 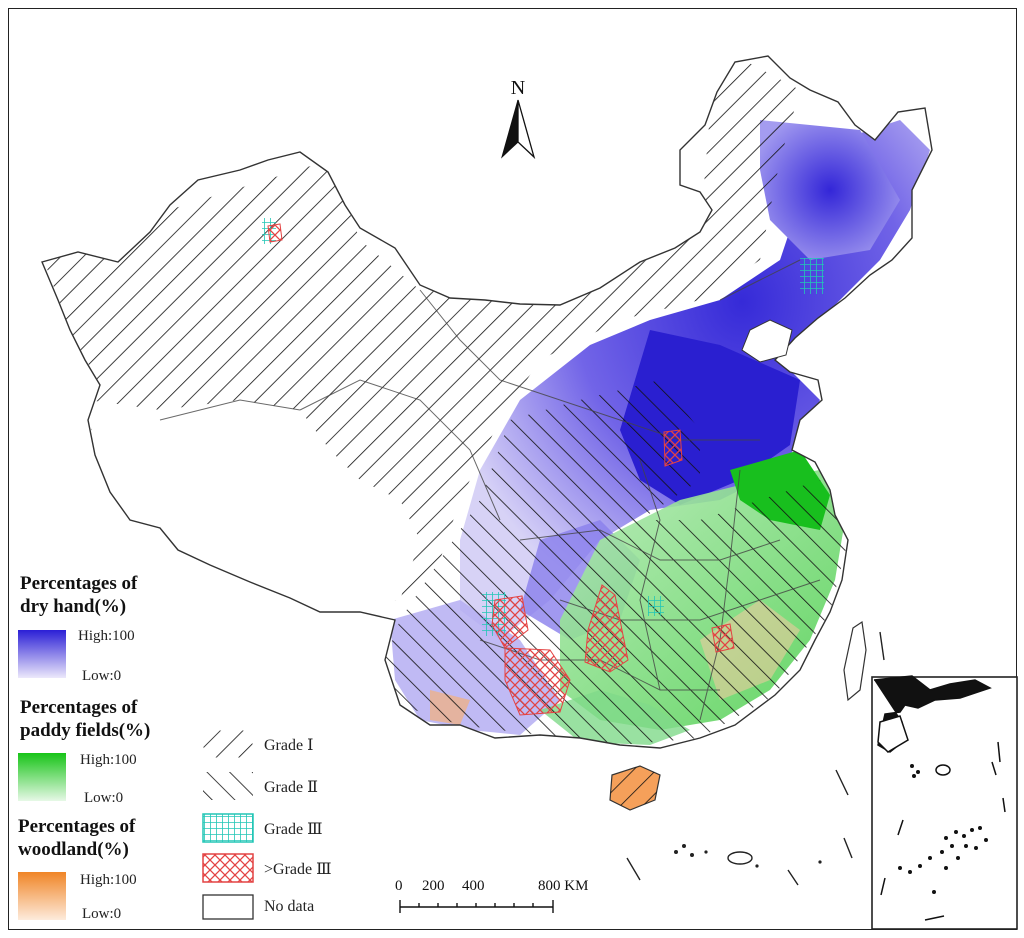 What do you see at coordinates (42, 654) in the screenshot?
I see `dry-land-gradient-swatch` at bounding box center [42, 654].